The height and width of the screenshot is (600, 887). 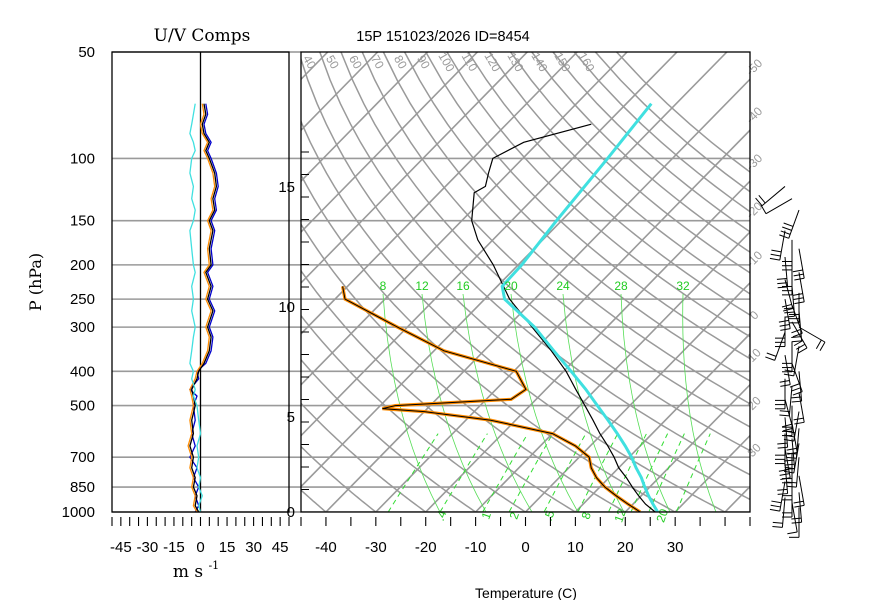 What do you see at coordinates (470, 62) in the screenshot?
I see `dry-adiabat-label: 110` at bounding box center [470, 62].